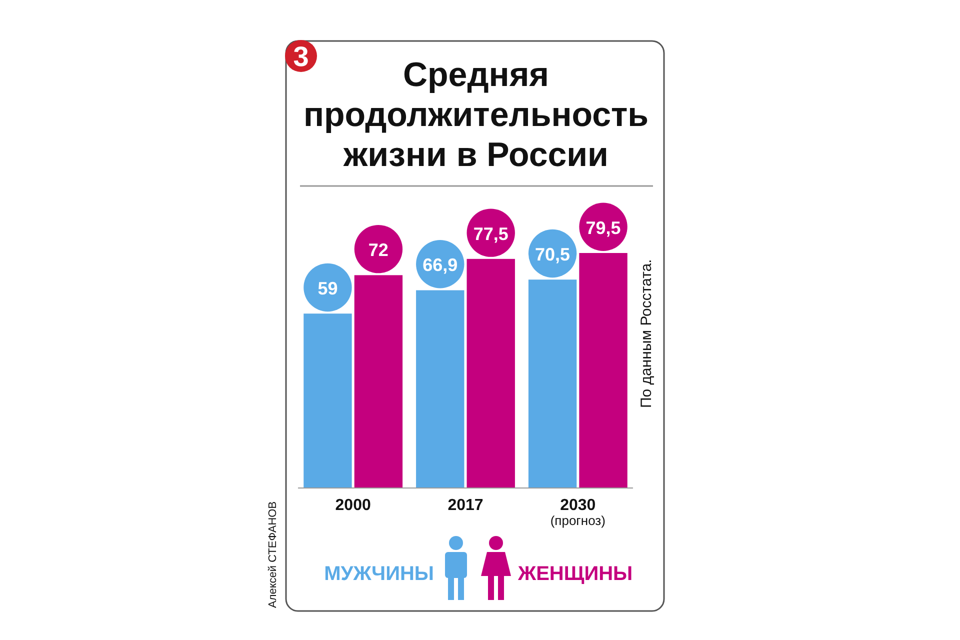 This screenshot has width=960, height=640. What do you see at coordinates (273, 554) in the screenshot?
I see `text: Алексей СТЕФАНОВ` at bounding box center [273, 554].